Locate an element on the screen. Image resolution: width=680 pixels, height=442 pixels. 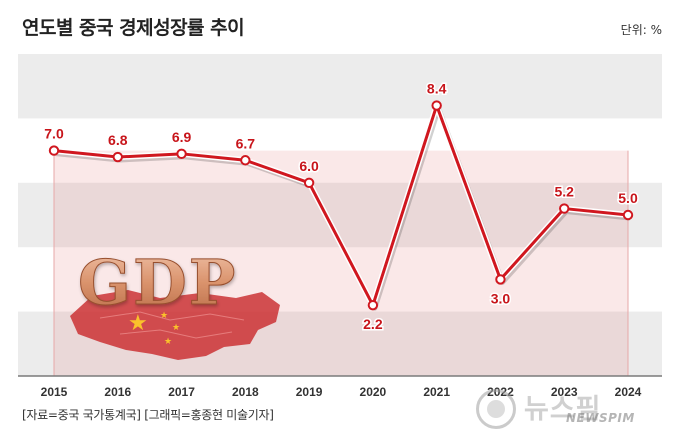
data-label: 6.7 is located at coordinates (246, 143).